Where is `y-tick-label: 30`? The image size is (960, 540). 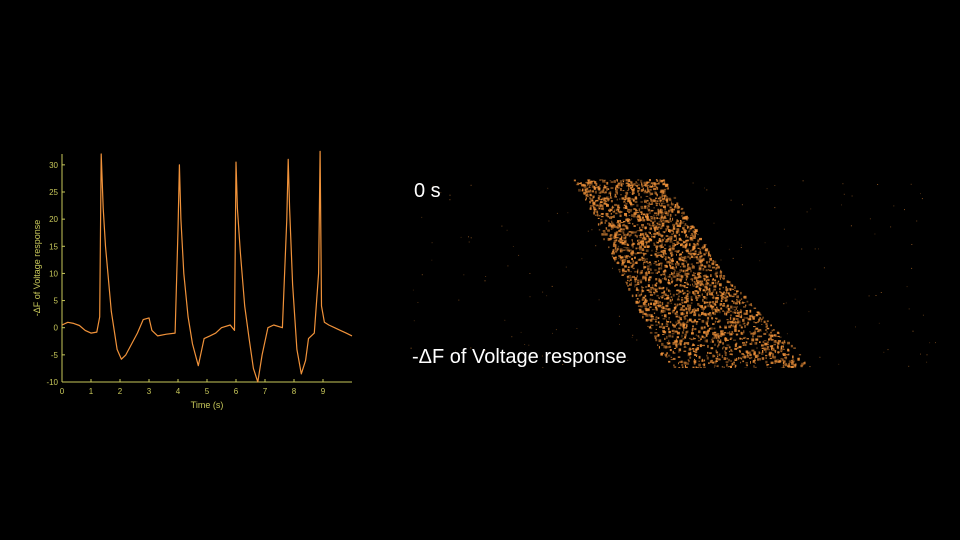
y-tick-label: 30 is located at coordinates (53, 165).